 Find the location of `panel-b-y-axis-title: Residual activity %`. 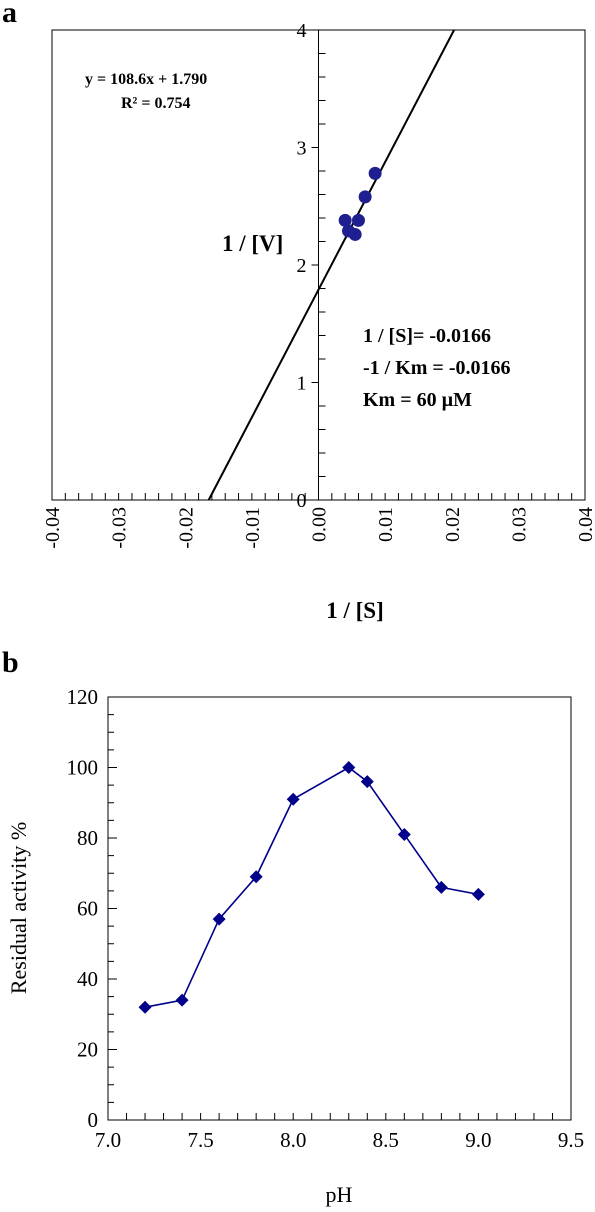

panel-b-y-axis-title: Residual activity % is located at coordinates (18, 908).